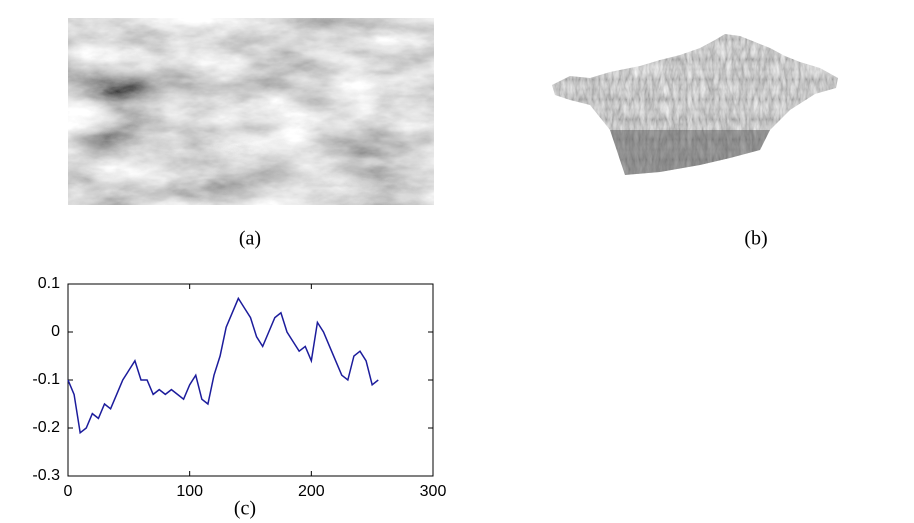 This screenshot has height=523, width=914. Describe the element at coordinates (223, 365) in the screenshot. I see `data-line` at that location.